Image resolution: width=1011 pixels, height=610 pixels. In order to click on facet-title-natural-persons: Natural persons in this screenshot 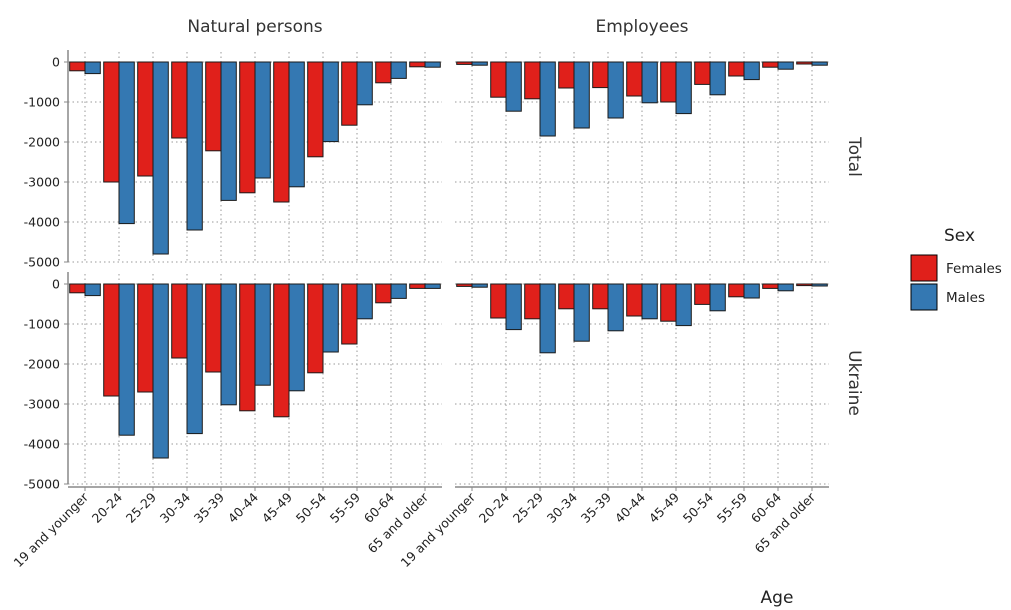, I will do `click(254, 27)`.